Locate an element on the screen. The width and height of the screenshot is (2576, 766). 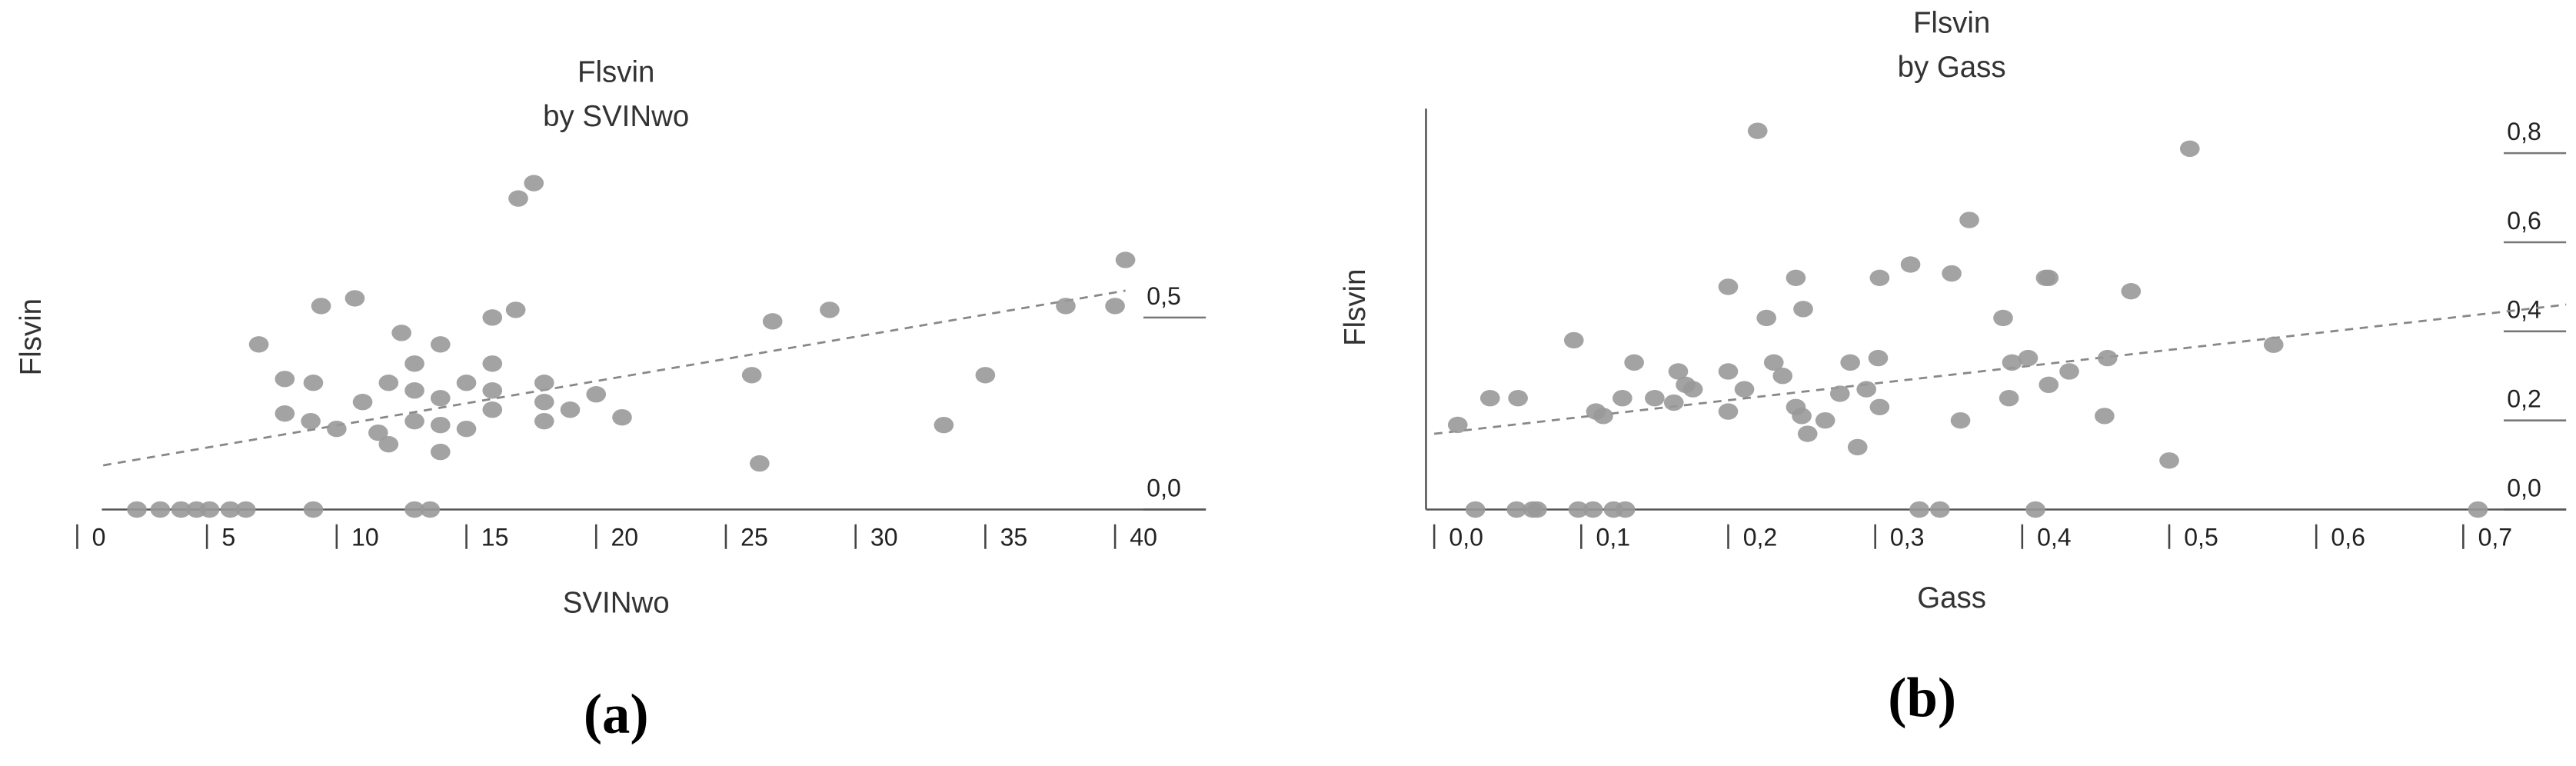
x-tick-label: 30 is located at coordinates (884, 537).